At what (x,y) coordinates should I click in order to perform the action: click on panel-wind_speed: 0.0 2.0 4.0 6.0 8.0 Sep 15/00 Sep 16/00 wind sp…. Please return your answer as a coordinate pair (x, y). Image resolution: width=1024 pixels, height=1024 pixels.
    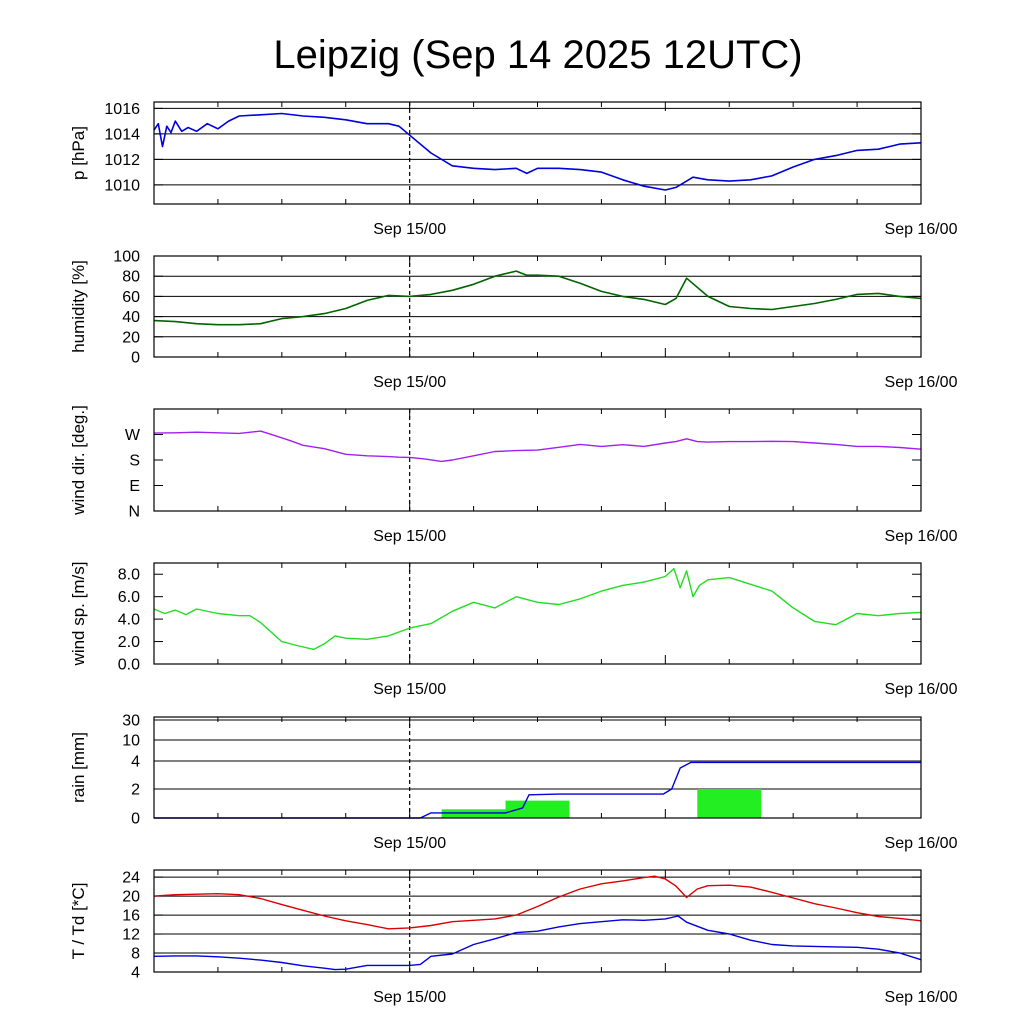
    Looking at the image, I should click on (513, 630).